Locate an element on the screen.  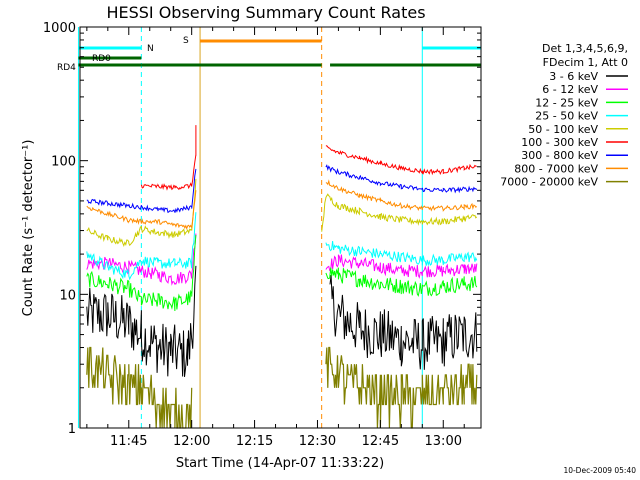
legend-label-3: 25 - 50 keV is located at coordinates (566, 116).